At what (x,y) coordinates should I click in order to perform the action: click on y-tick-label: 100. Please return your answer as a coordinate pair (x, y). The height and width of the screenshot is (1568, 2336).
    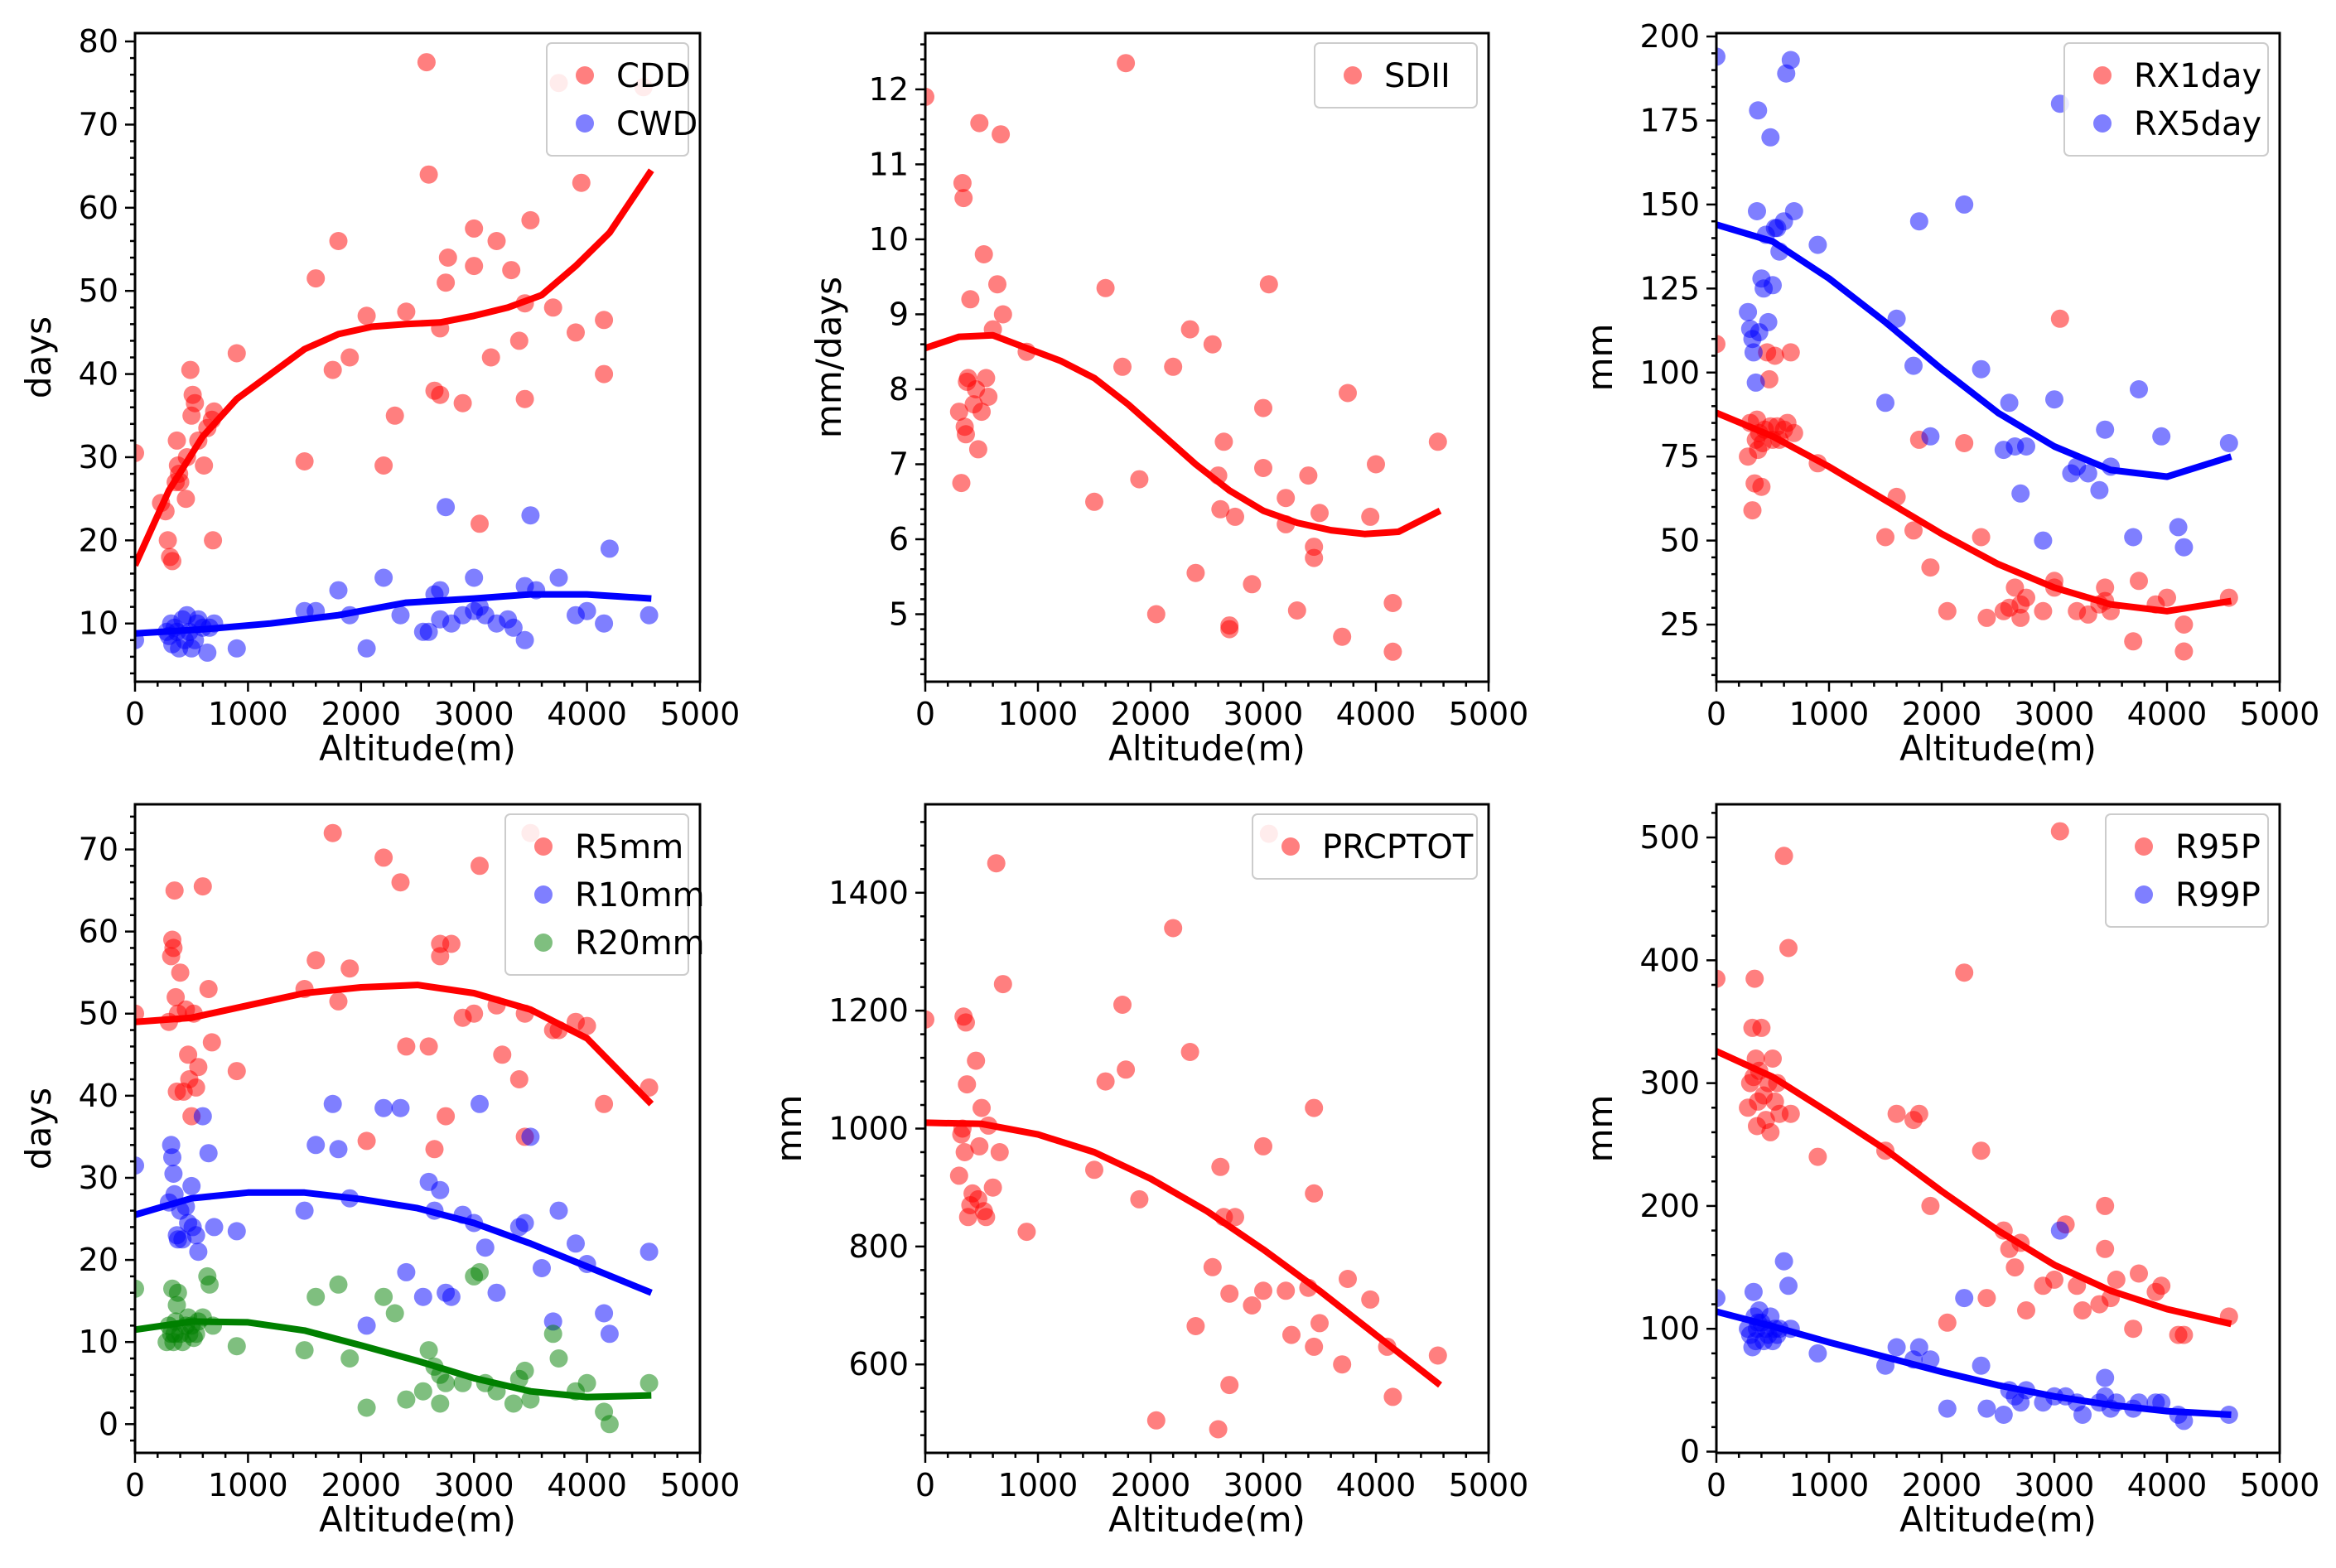
    Looking at the image, I should click on (1670, 373).